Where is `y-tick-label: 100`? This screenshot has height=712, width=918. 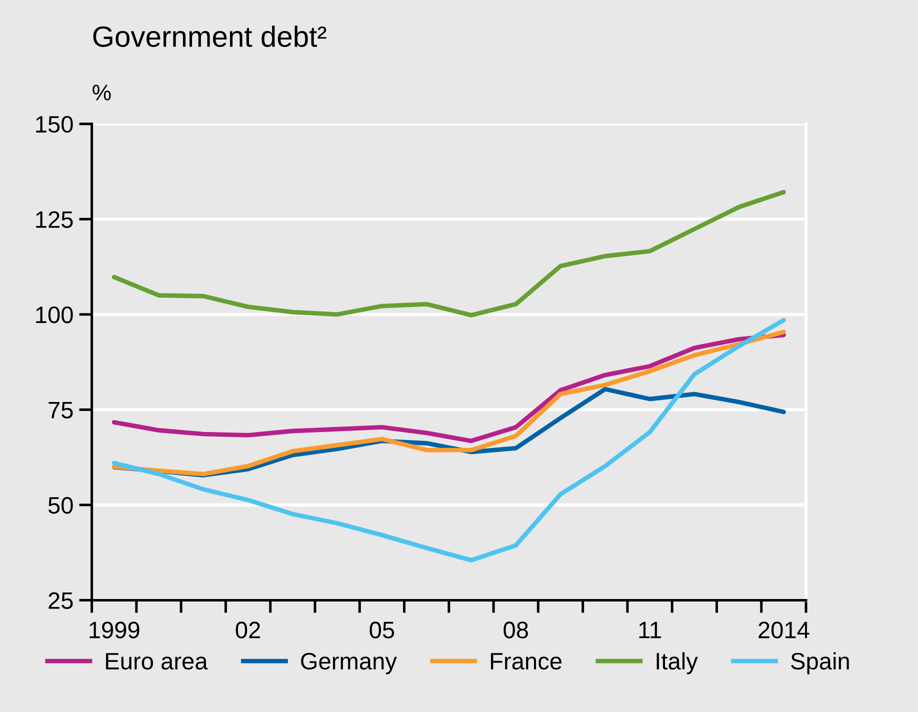 y-tick-label: 100 is located at coordinates (54, 315).